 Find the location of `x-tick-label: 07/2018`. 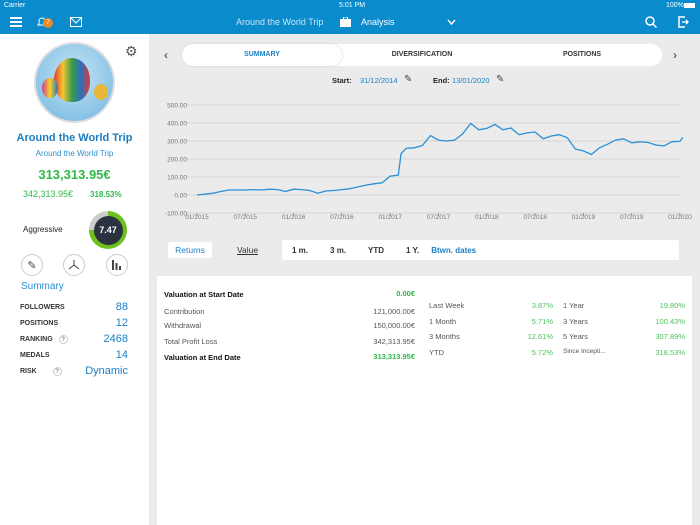

x-tick-label: 07/2018 is located at coordinates (535, 217).